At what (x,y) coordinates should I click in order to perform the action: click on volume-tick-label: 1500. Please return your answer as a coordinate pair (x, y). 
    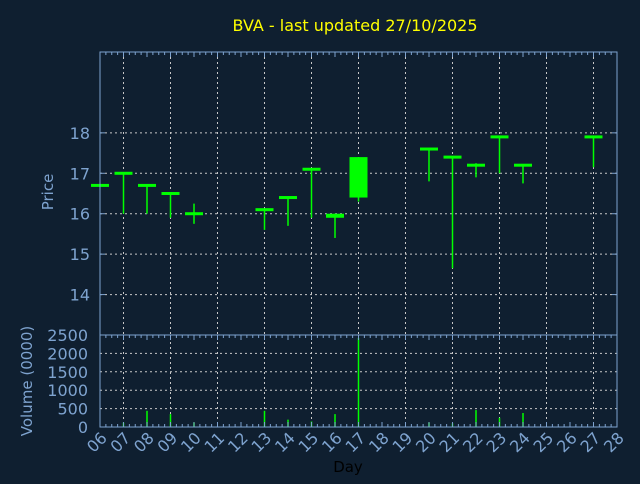
    Looking at the image, I should click on (67, 372).